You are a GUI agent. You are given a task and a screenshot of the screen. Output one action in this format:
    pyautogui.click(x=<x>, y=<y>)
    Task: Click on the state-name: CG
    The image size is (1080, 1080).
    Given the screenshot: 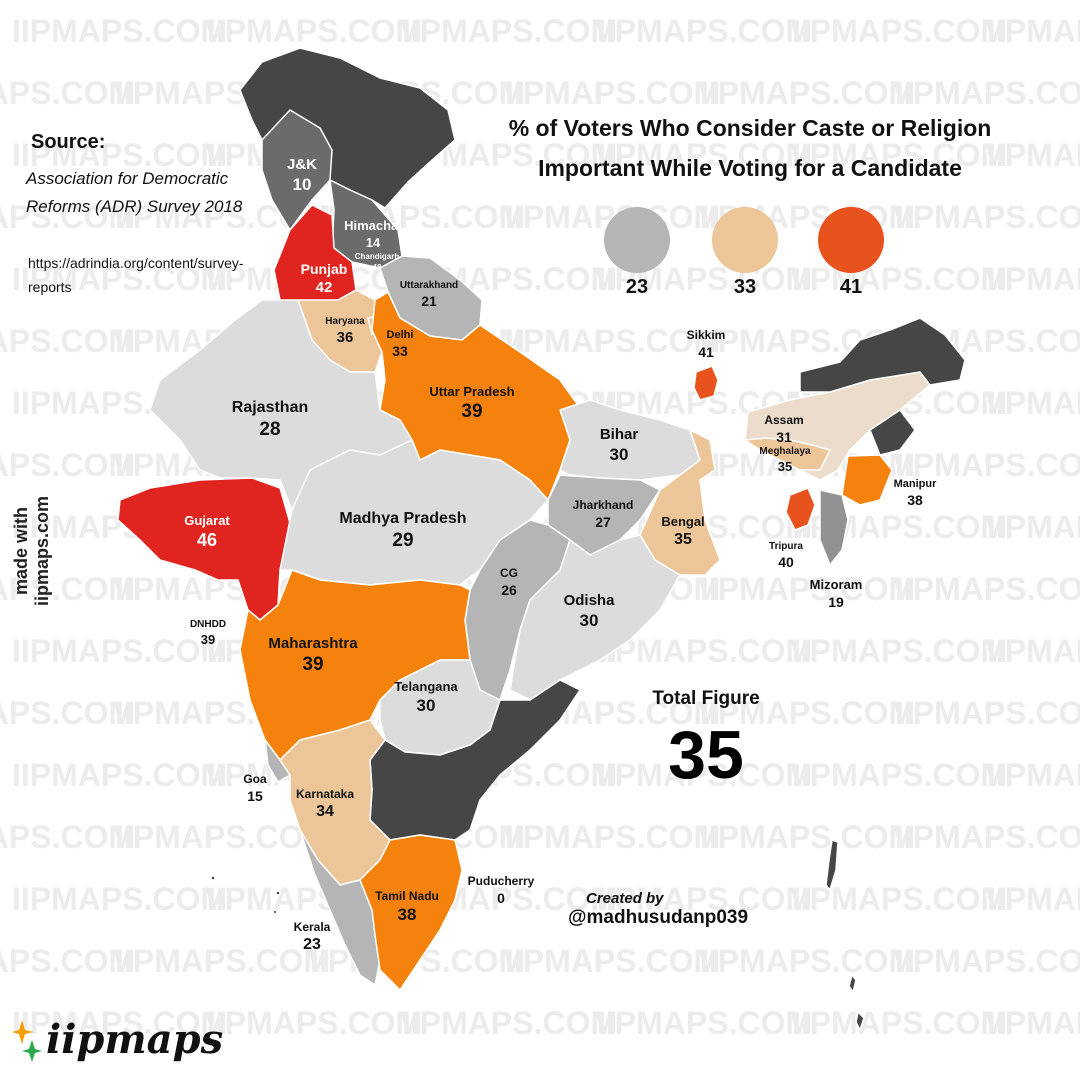 What is the action you would take?
    pyautogui.click(x=509, y=573)
    